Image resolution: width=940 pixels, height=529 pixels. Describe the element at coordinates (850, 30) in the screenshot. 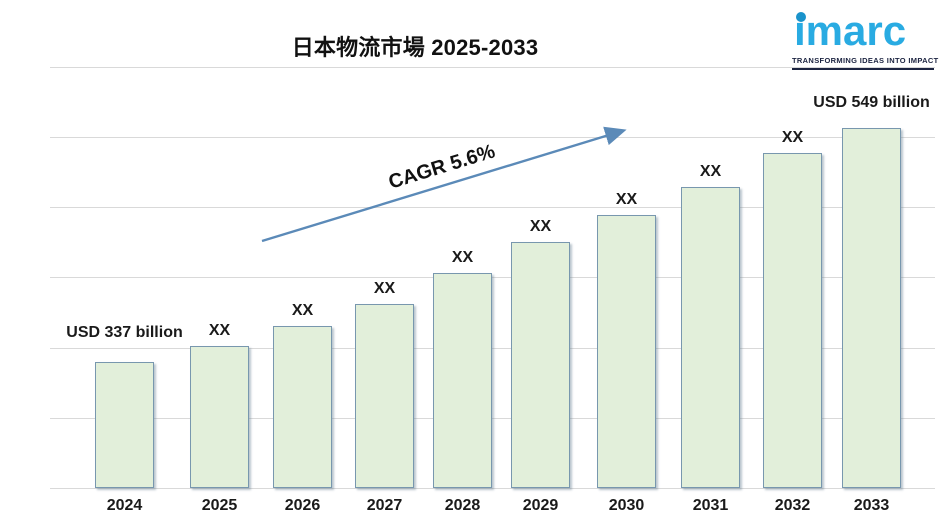

I see `imarc-wordmark-text: ımarc` at that location.